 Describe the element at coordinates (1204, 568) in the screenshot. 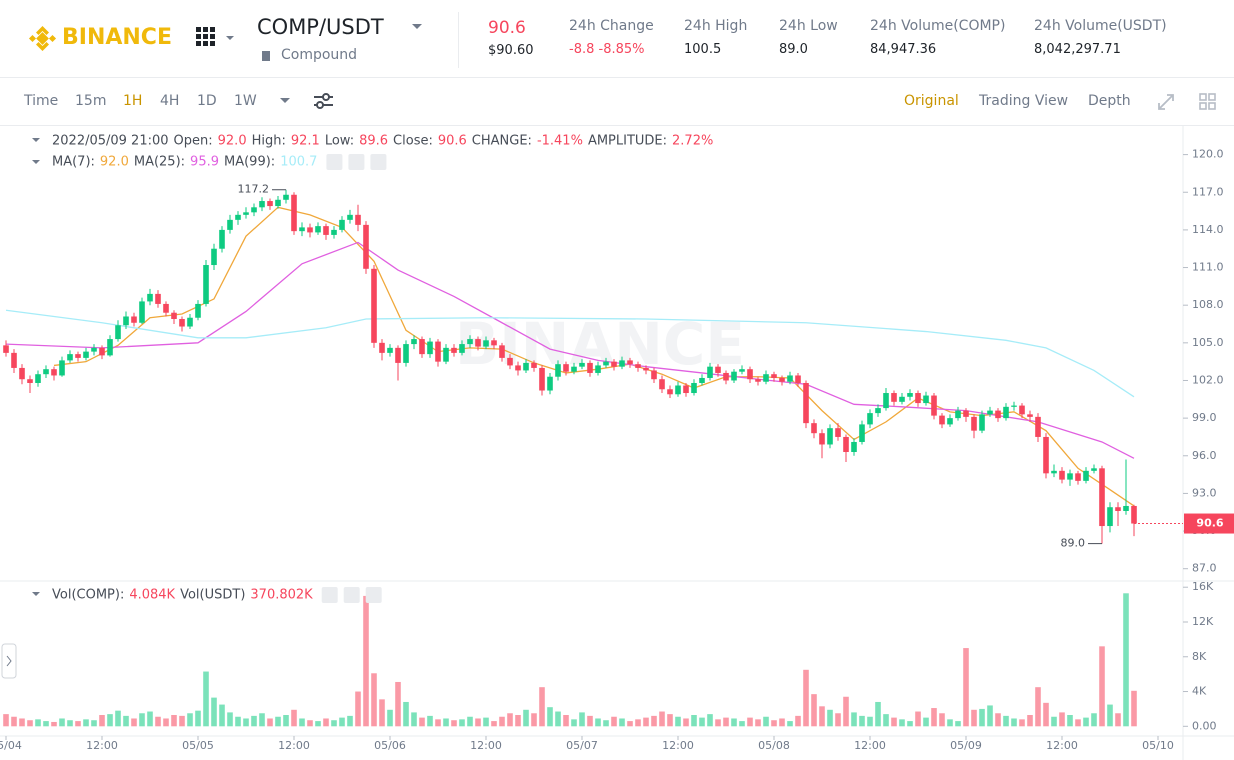

I see `y-tick-label: 87.0` at that location.